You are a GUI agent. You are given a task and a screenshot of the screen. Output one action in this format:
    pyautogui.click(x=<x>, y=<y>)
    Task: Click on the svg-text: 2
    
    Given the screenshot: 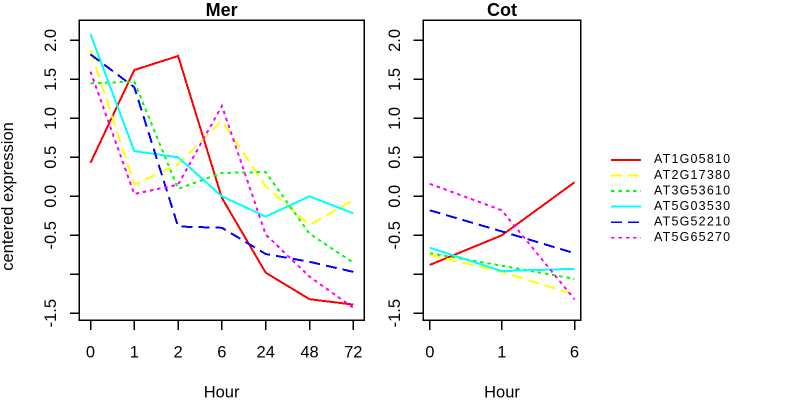 What is the action you would take?
    pyautogui.click(x=178, y=353)
    